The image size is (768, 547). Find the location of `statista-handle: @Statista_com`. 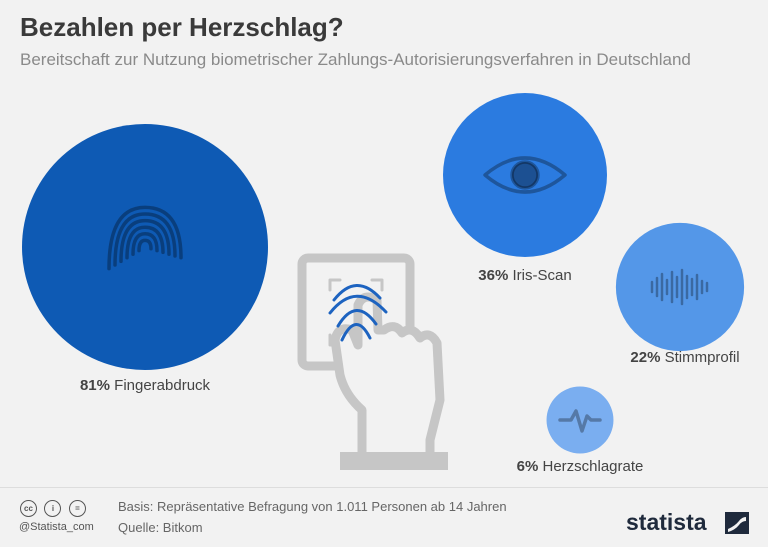

statista-handle: @Statista_com is located at coordinates (56, 527).